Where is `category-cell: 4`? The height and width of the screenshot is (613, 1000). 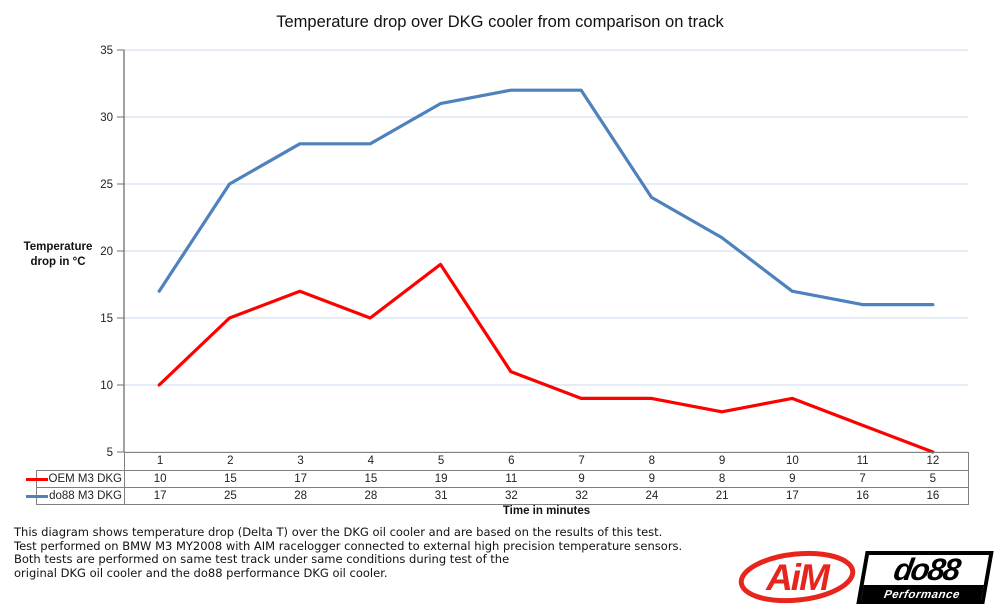
category-cell: 4 is located at coordinates (371, 461).